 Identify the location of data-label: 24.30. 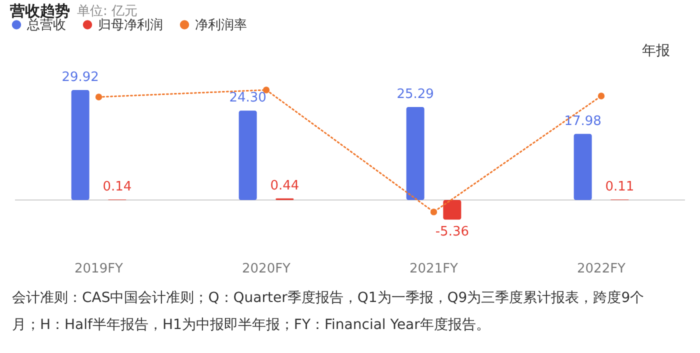
(247, 98).